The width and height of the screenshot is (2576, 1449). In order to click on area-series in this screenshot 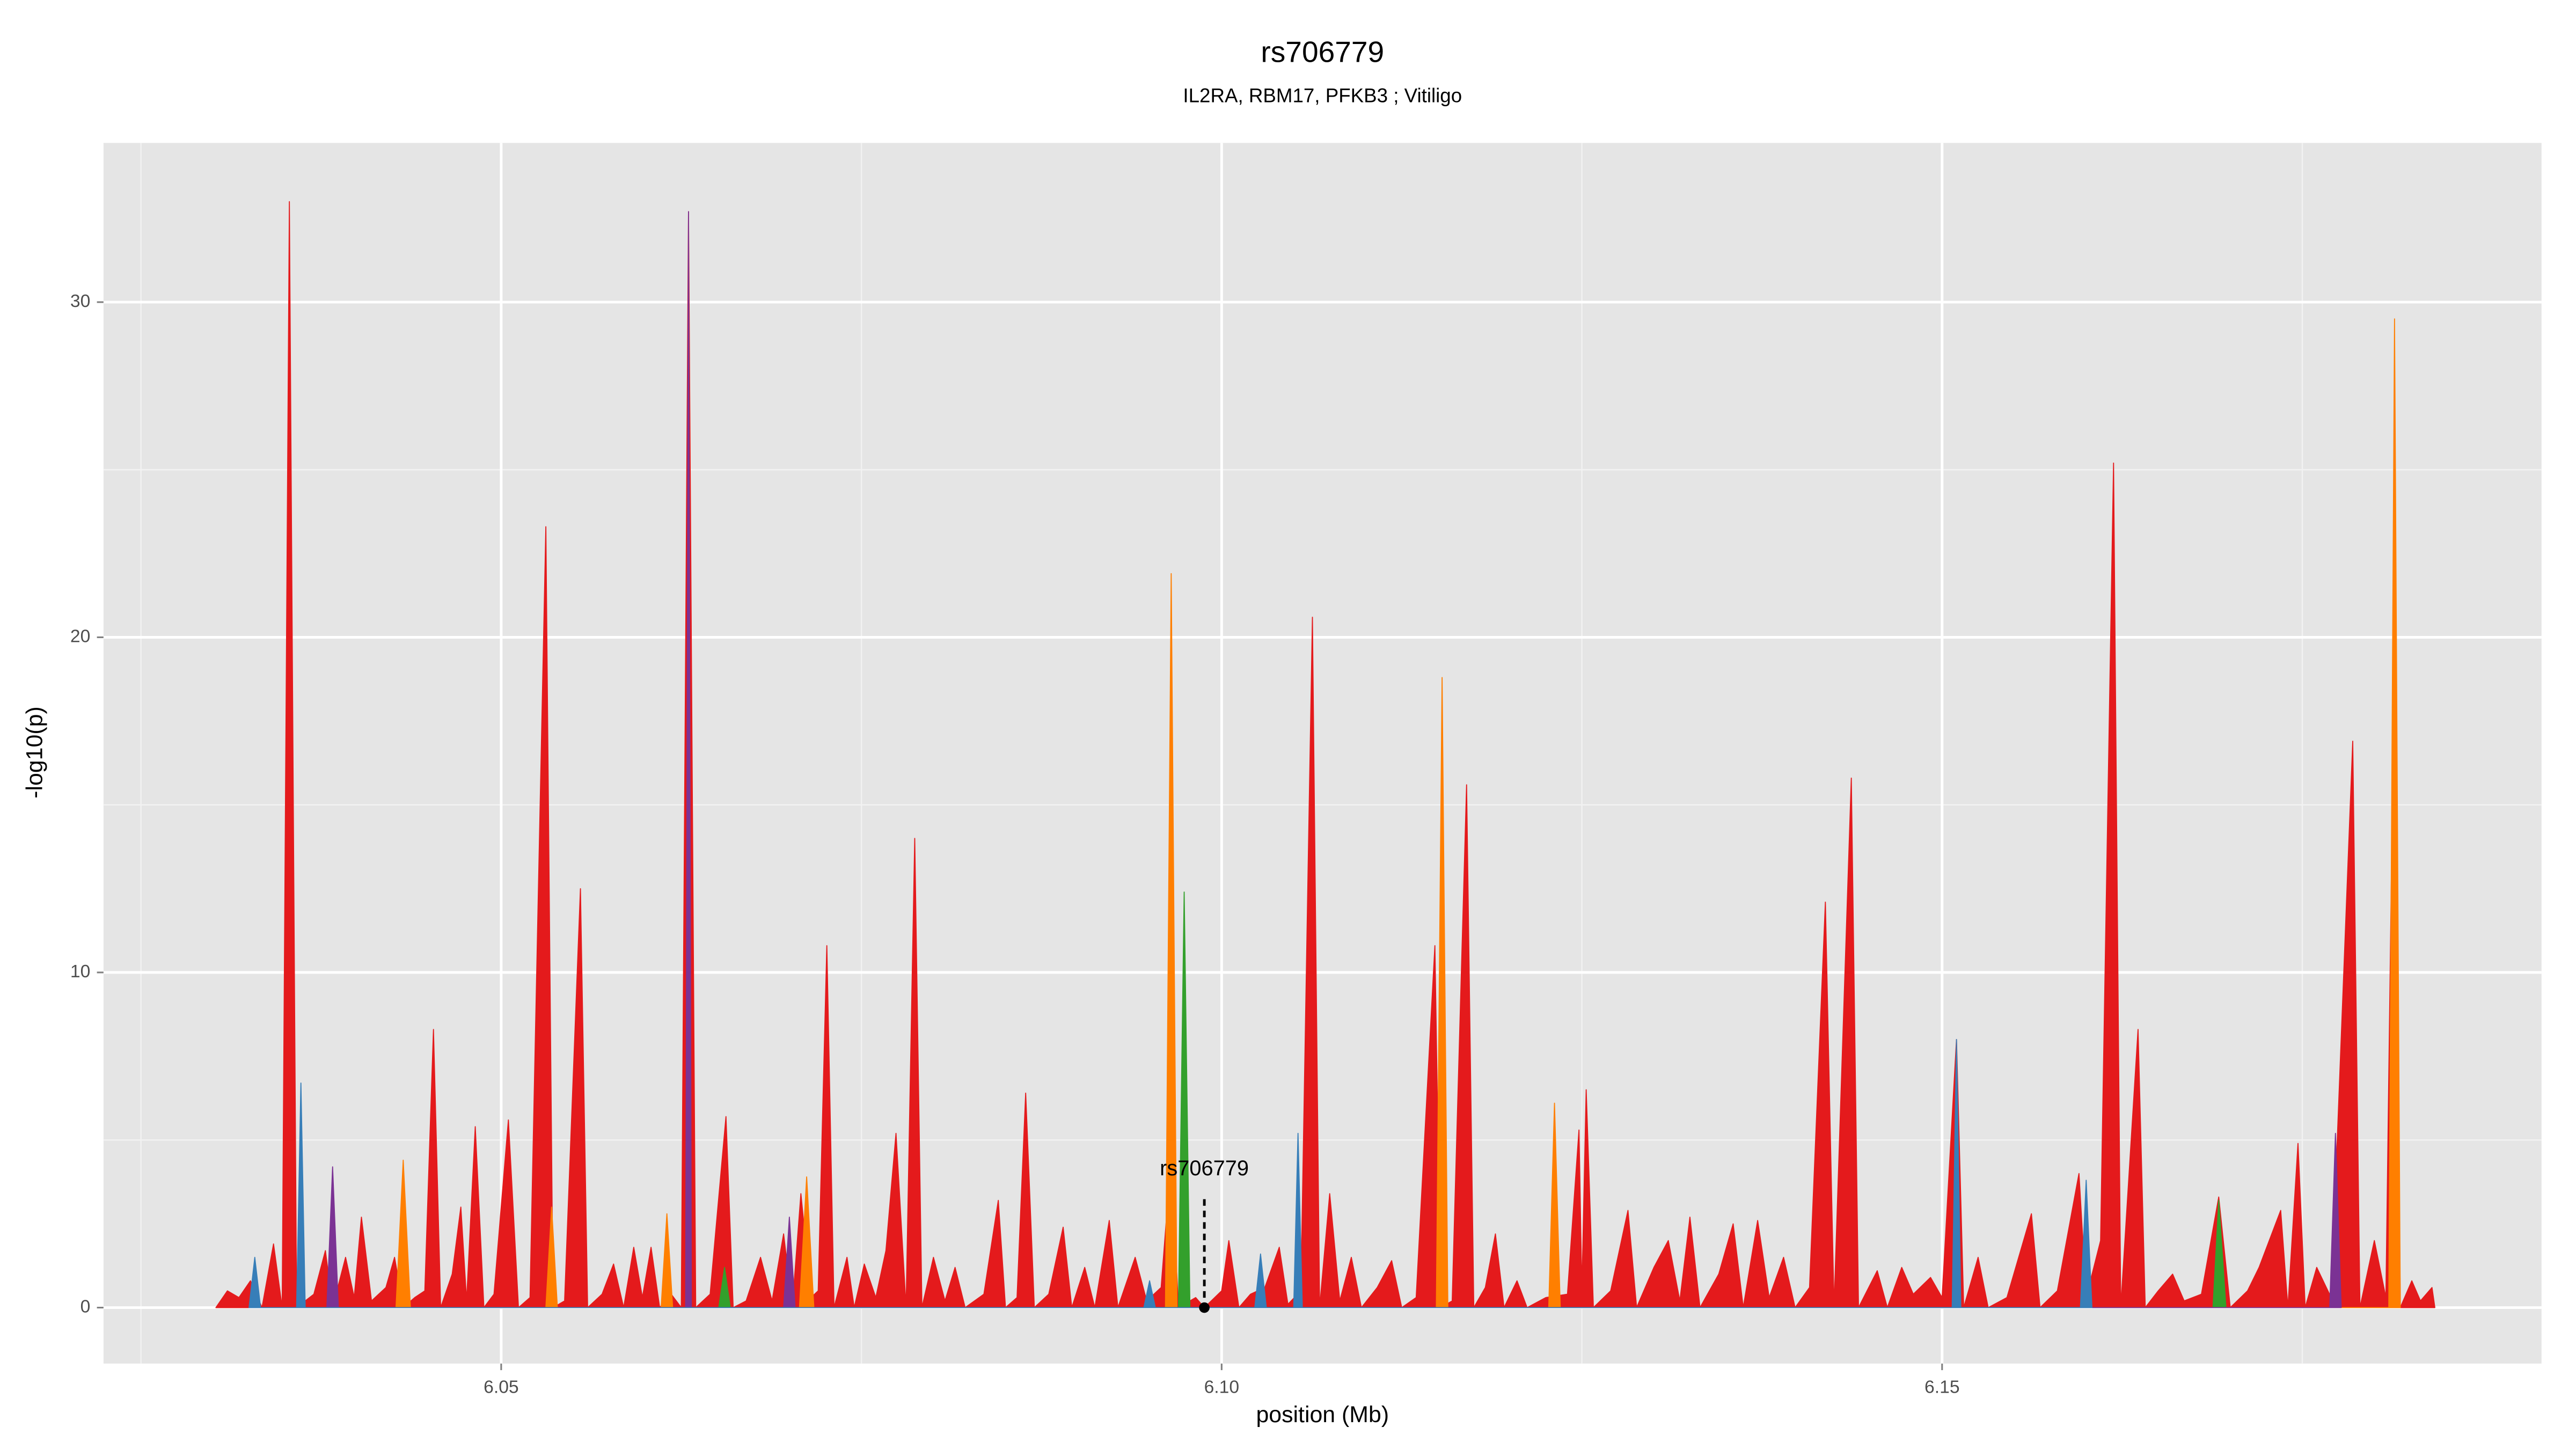, I will do `click(1170, 1173)`.